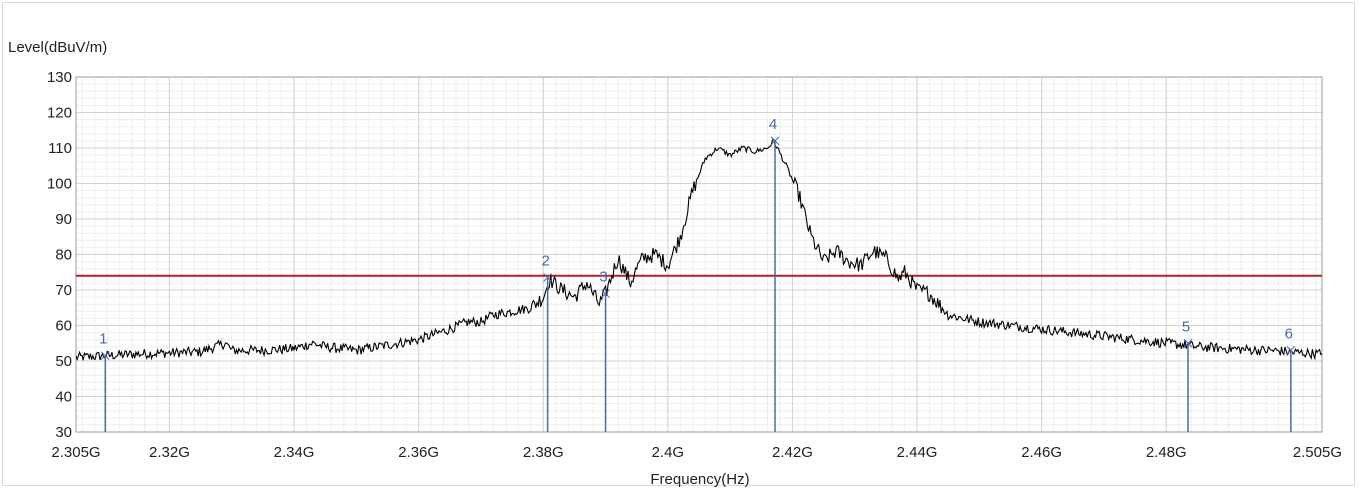 This screenshot has height=490, width=1361. I want to click on y-tick-label: 130, so click(59, 77).